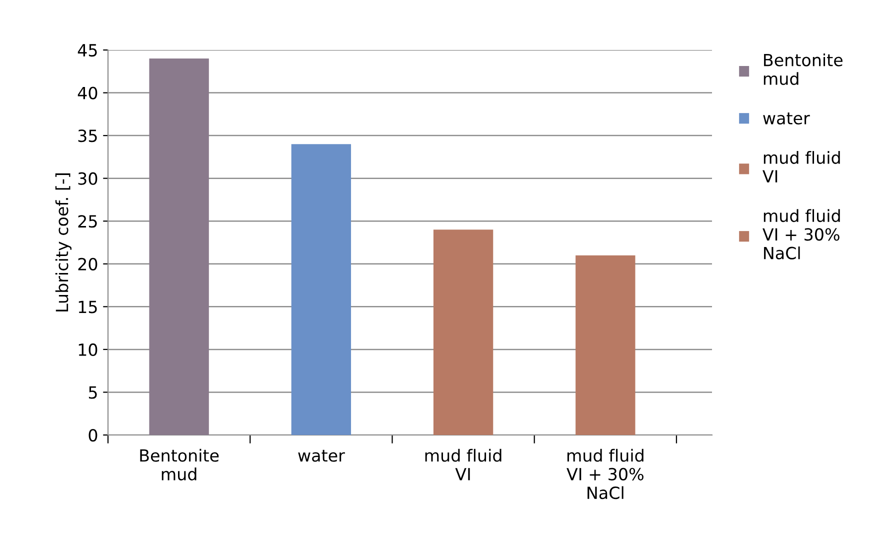  What do you see at coordinates (801, 166) in the screenshot?
I see `legend-label: mud fluid VI` at bounding box center [801, 166].